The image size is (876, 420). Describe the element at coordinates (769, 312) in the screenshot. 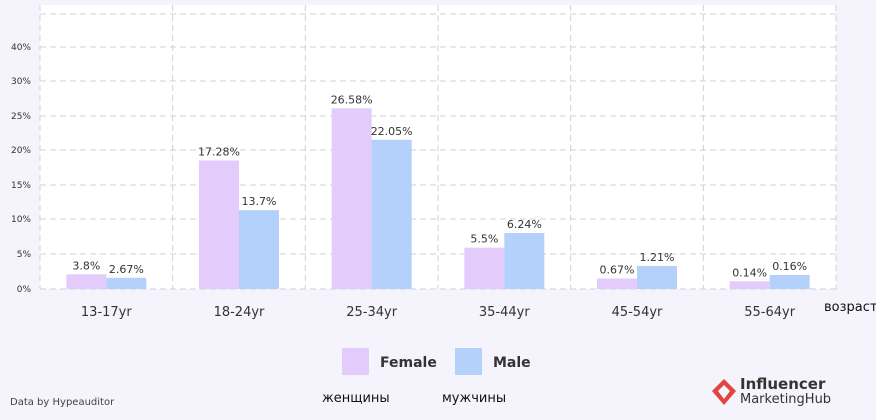

I see `x-category-label: 55-64yr` at that location.